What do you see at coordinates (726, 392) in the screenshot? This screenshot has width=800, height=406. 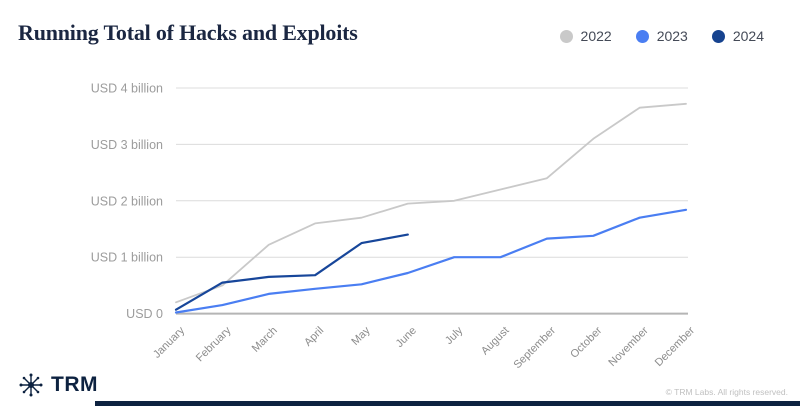 I see `copyright: © TRM Labs. All rights reserved.` at bounding box center [726, 392].